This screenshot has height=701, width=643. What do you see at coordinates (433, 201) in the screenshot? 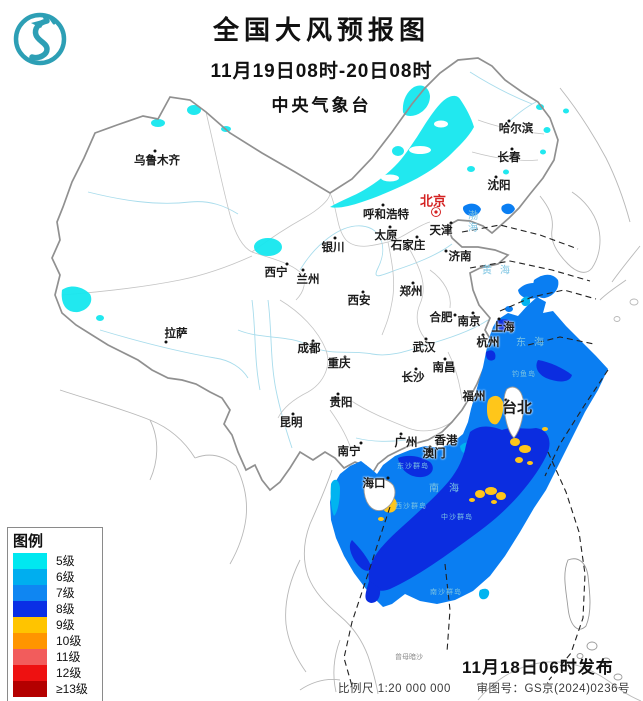
I see `city-label: 北京` at bounding box center [433, 201].